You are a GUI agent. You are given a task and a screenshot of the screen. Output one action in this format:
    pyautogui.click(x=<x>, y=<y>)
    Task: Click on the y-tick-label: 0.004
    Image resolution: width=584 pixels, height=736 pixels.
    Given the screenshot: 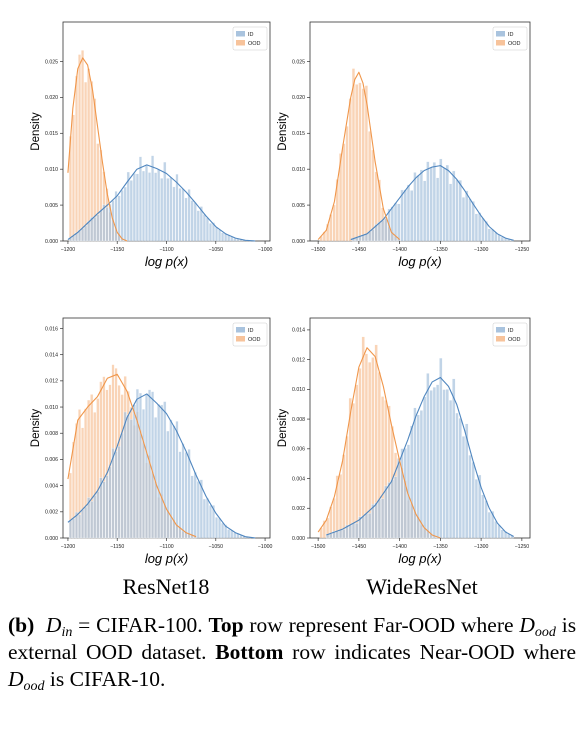 What is the action you would take?
    pyautogui.click(x=51, y=486)
    